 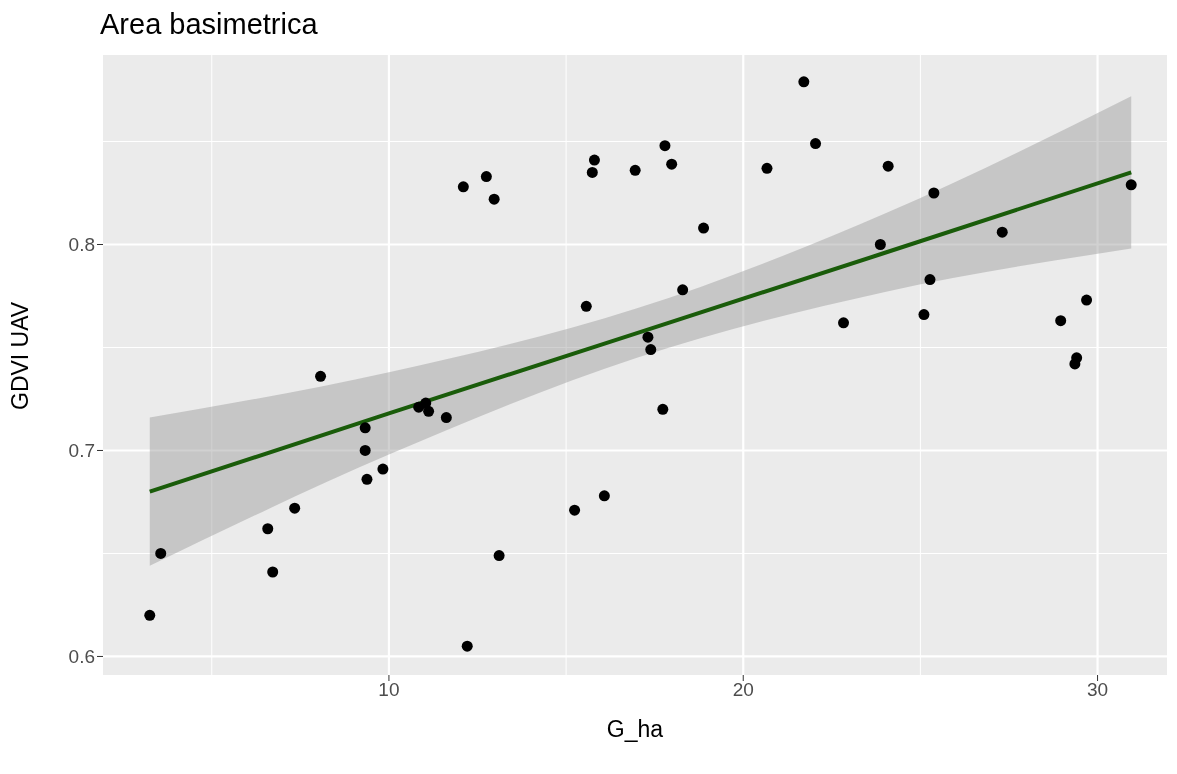 I want to click on x-tick-label: 30, so click(x=1097, y=690).